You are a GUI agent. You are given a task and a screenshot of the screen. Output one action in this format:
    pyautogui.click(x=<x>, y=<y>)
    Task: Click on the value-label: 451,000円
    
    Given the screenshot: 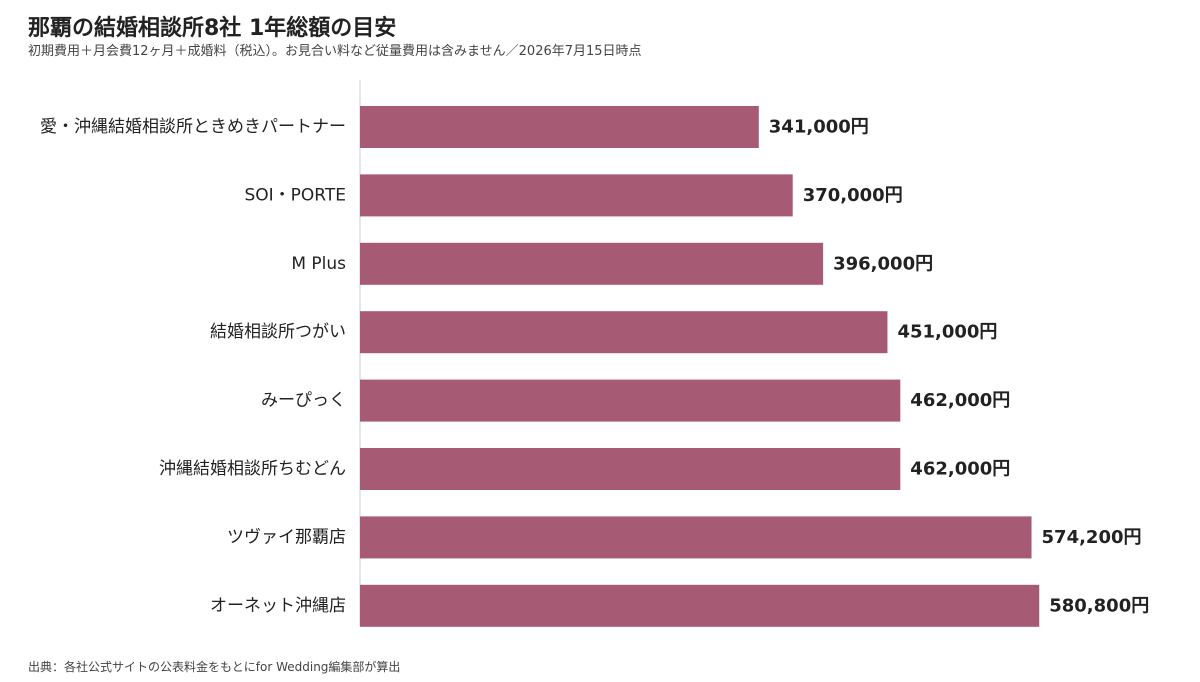 What is the action you would take?
    pyautogui.click(x=947, y=332)
    